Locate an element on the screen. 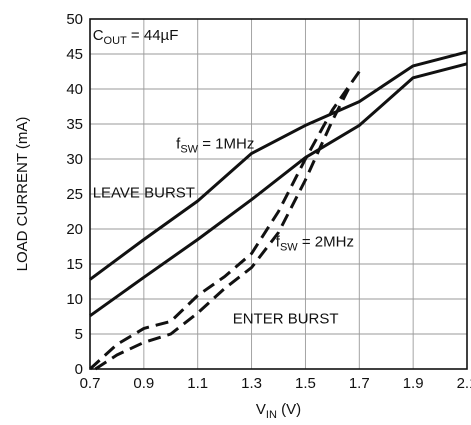  annotation-cout: COUT = 44µF is located at coordinates (136, 37).